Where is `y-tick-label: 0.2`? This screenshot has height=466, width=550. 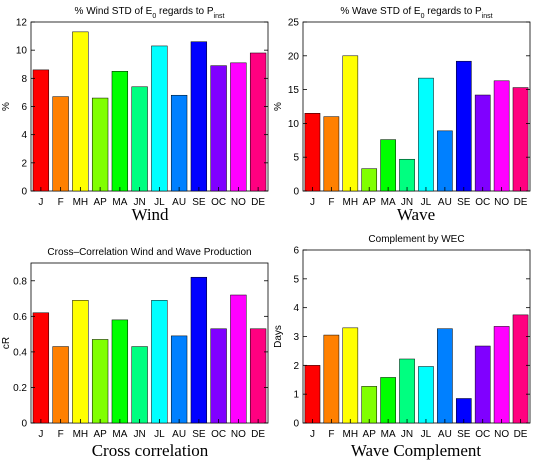 y-tick-label: 0.2 is located at coordinates (20, 388).